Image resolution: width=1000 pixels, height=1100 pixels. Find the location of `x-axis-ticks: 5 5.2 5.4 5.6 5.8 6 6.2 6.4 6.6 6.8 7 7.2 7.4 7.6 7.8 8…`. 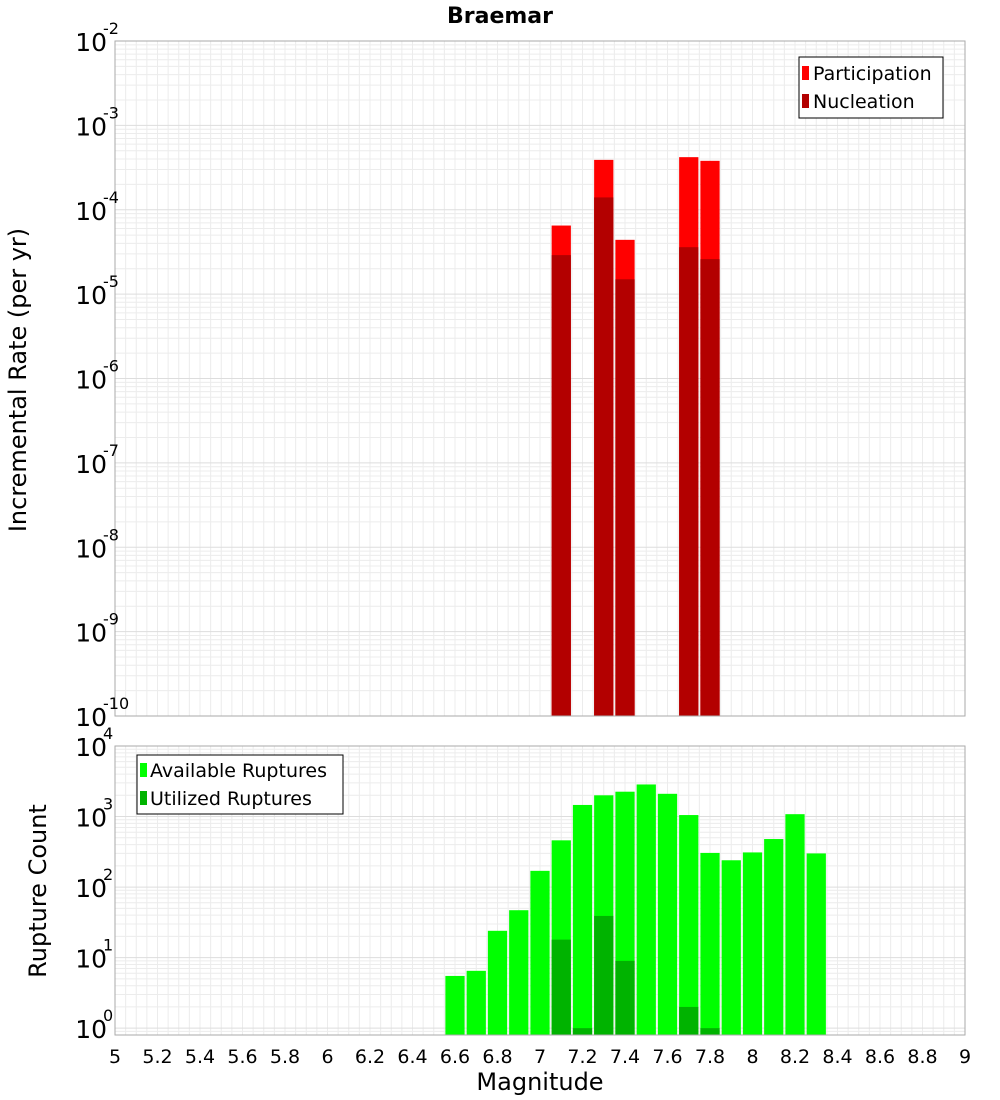

x-axis-ticks: 5 5.2 5.4 5.6 5.8 6 6.2 6.4 6.6 6.8 7 7.2 7.4 7.6 7.8 8… is located at coordinates (540, 1057).